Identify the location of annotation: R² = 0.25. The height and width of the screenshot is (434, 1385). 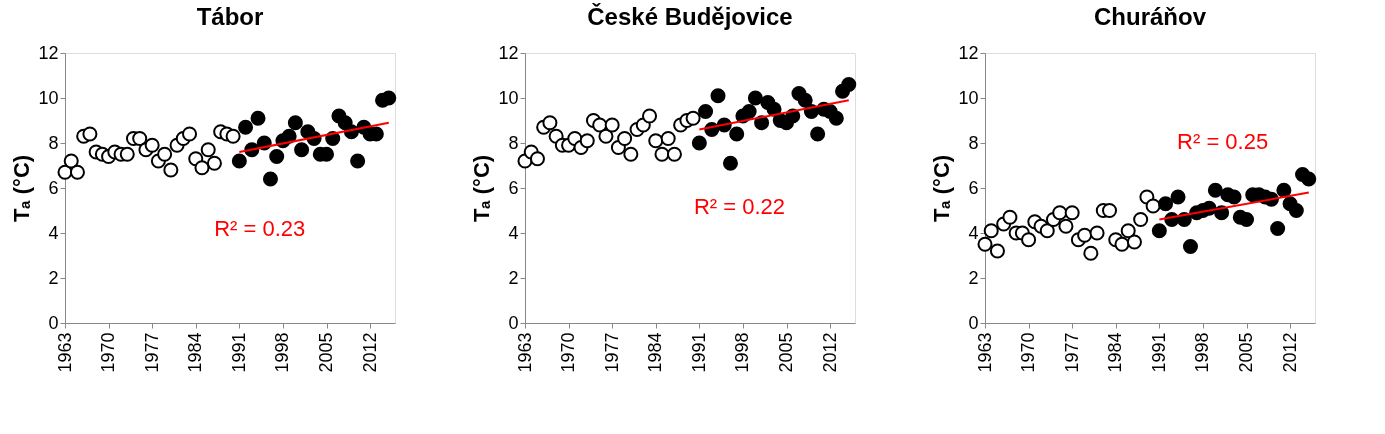
(1223, 142).